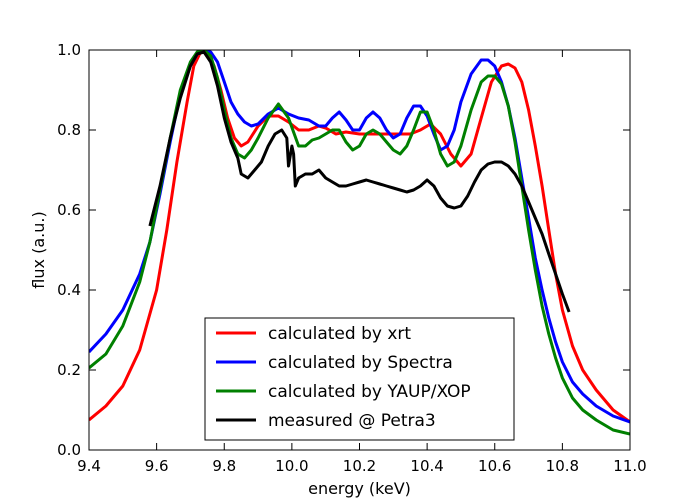 The width and height of the screenshot is (700, 500). Describe the element at coordinates (89, 466) in the screenshot. I see `x-tick-label: 9.4` at that location.